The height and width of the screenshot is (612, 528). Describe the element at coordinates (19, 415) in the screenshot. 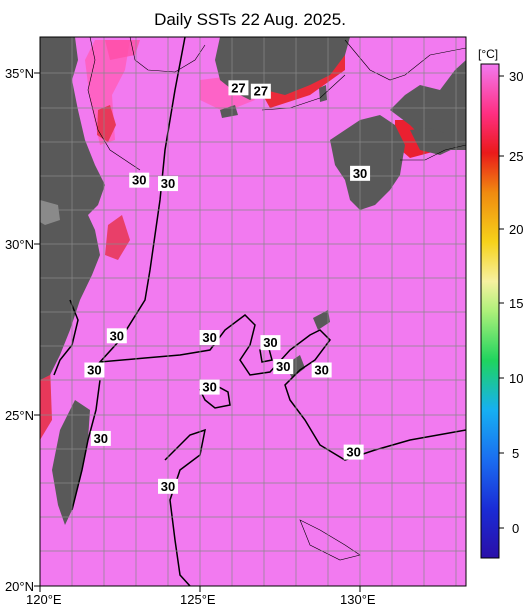

I see `lat-label-25n: 25°N` at that location.